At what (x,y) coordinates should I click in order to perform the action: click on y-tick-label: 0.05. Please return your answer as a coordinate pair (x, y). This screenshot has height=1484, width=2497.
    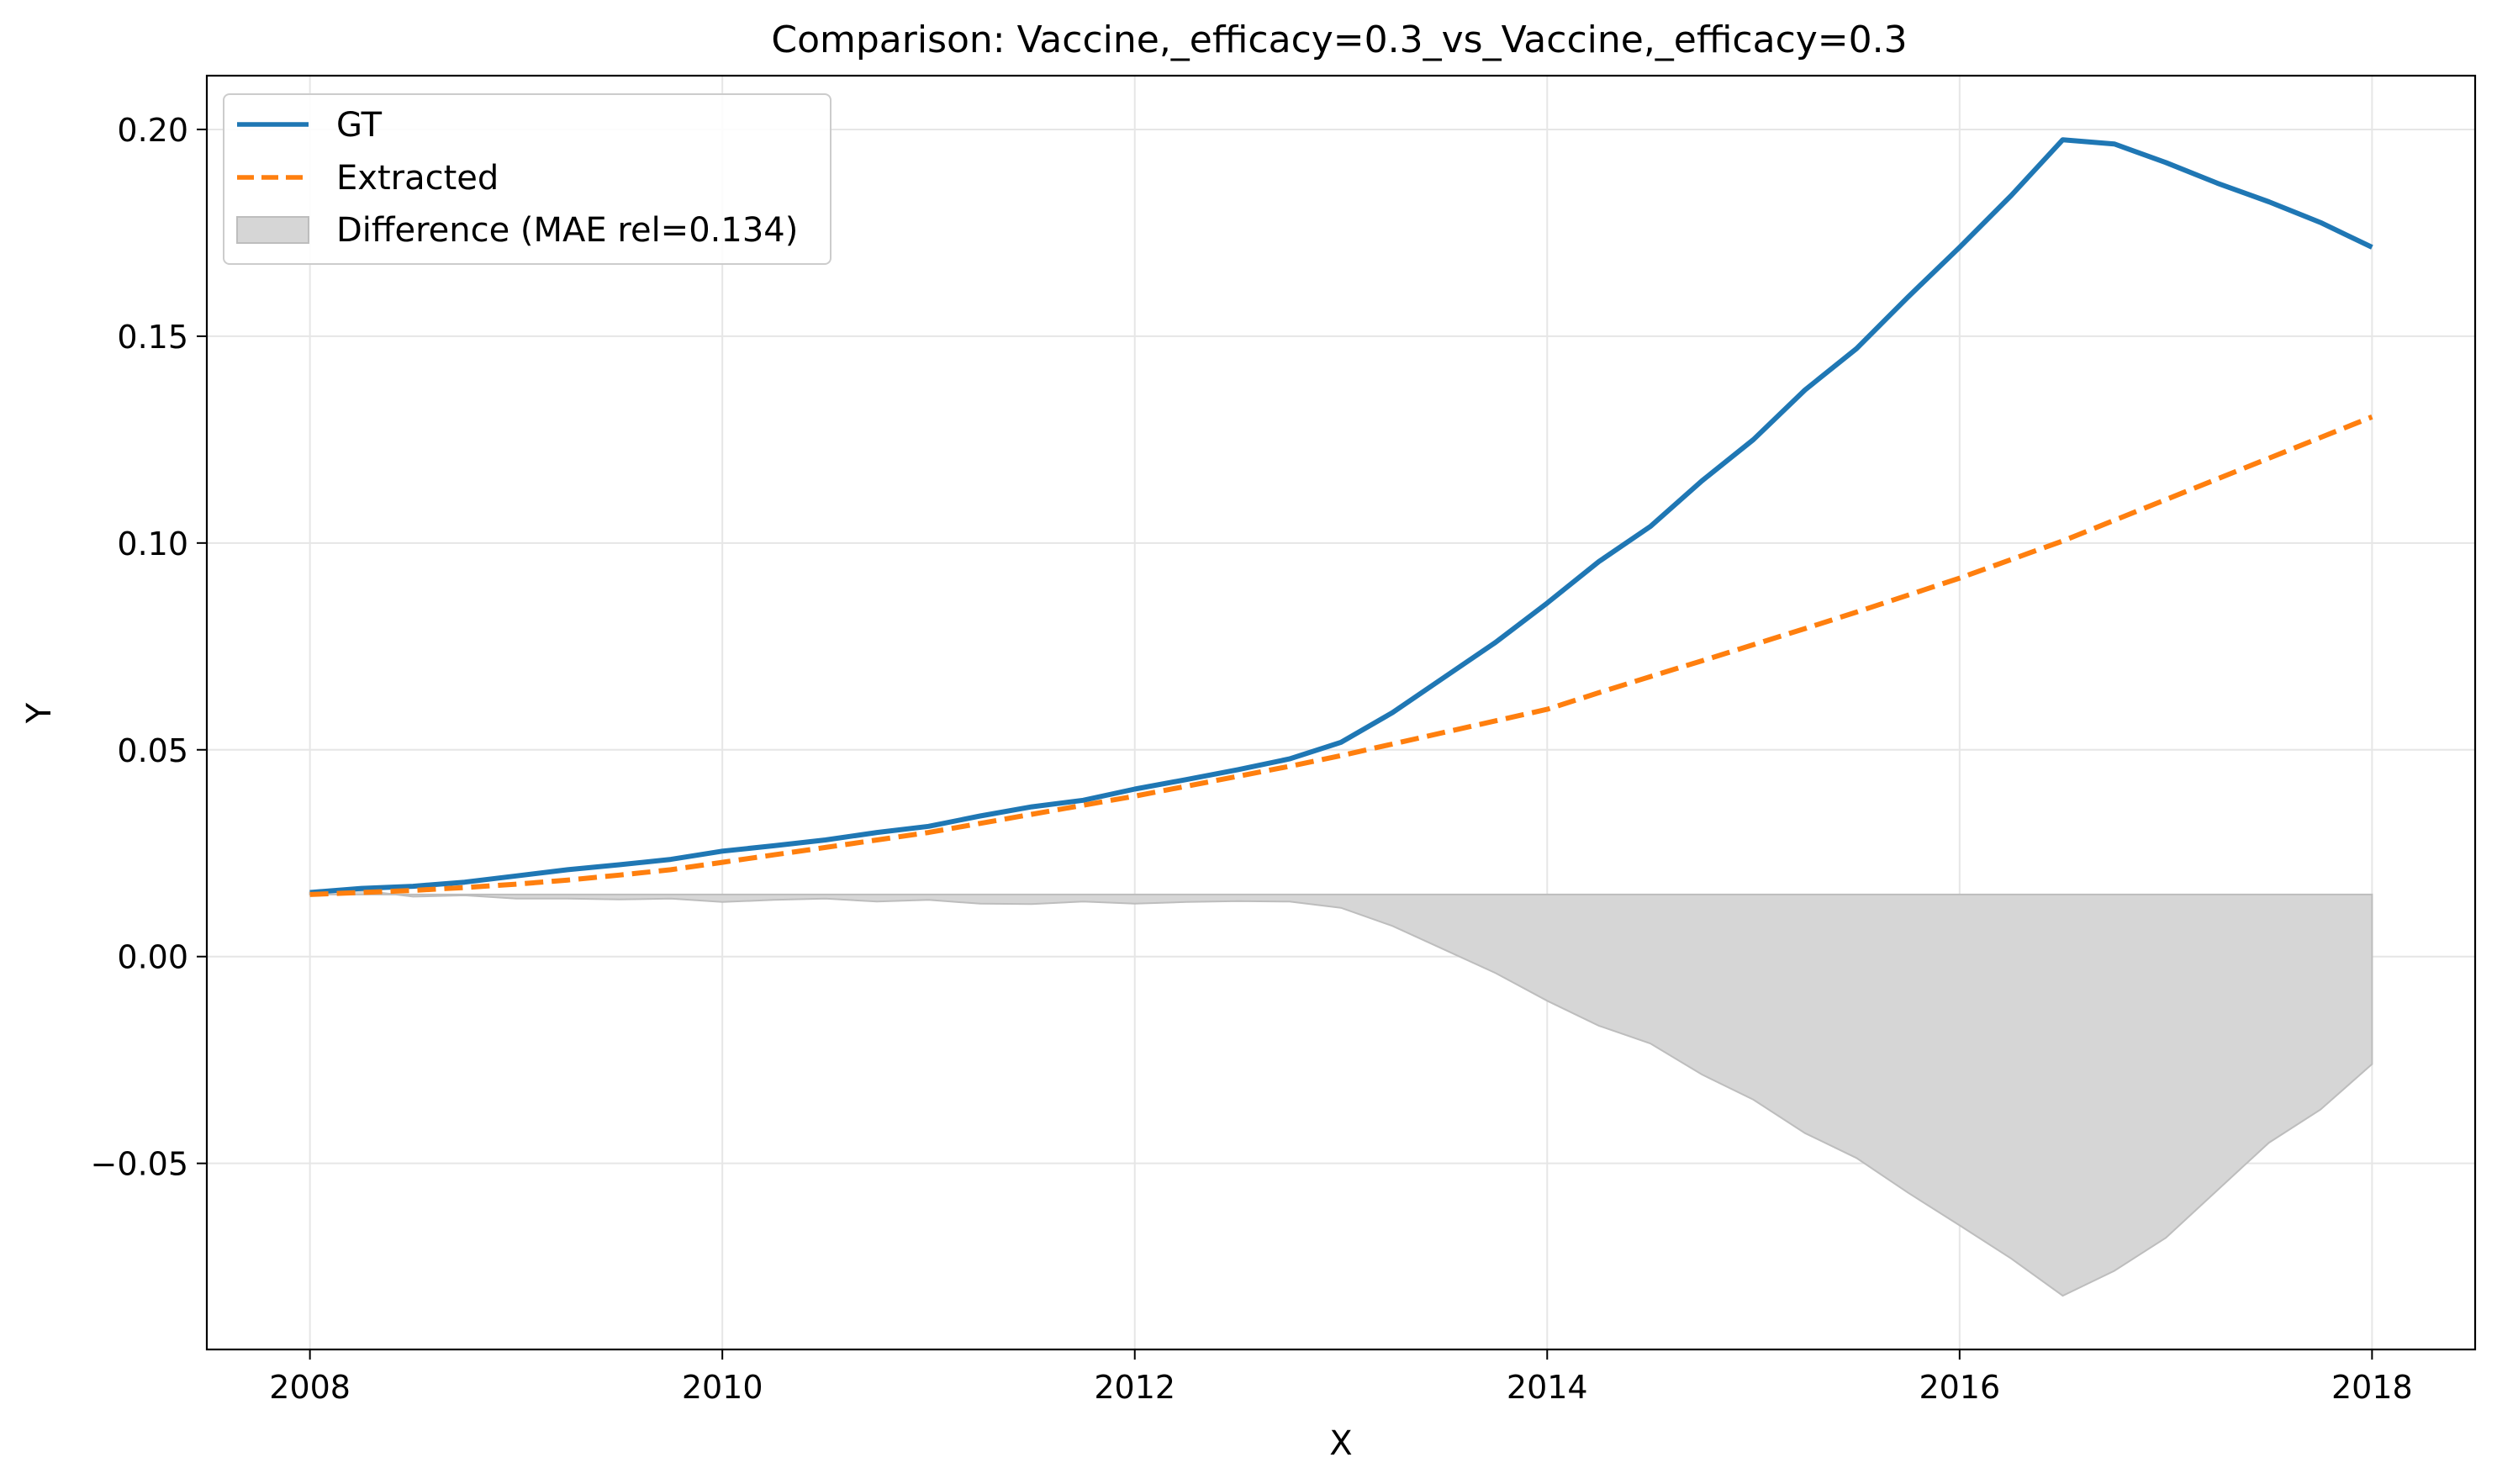
    Looking at the image, I should click on (152, 750).